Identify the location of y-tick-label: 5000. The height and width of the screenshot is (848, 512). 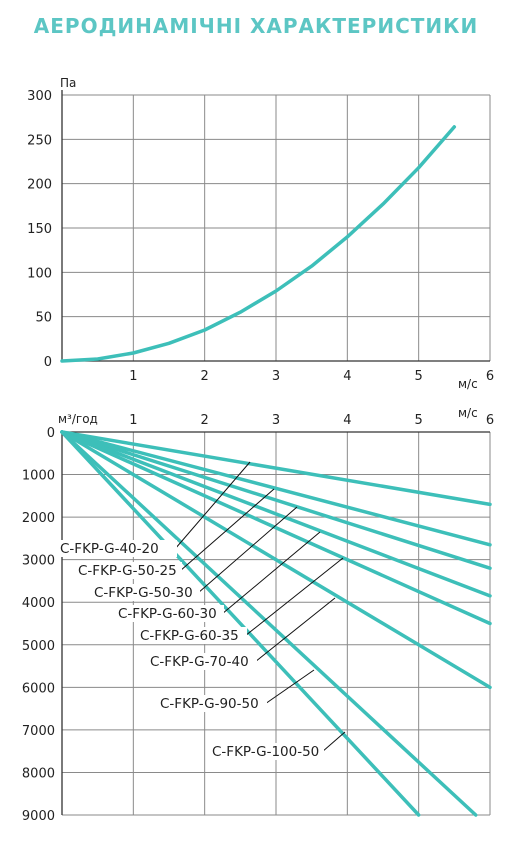
(38, 646).